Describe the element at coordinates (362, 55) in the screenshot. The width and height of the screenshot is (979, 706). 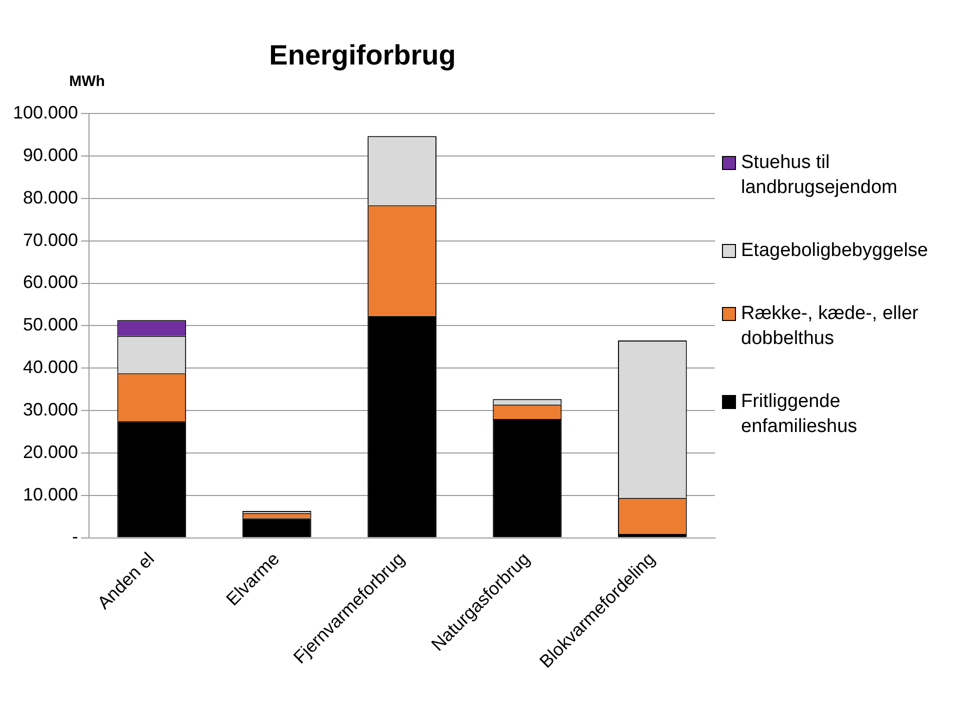
I see `chart-title: Energiforbrug` at that location.